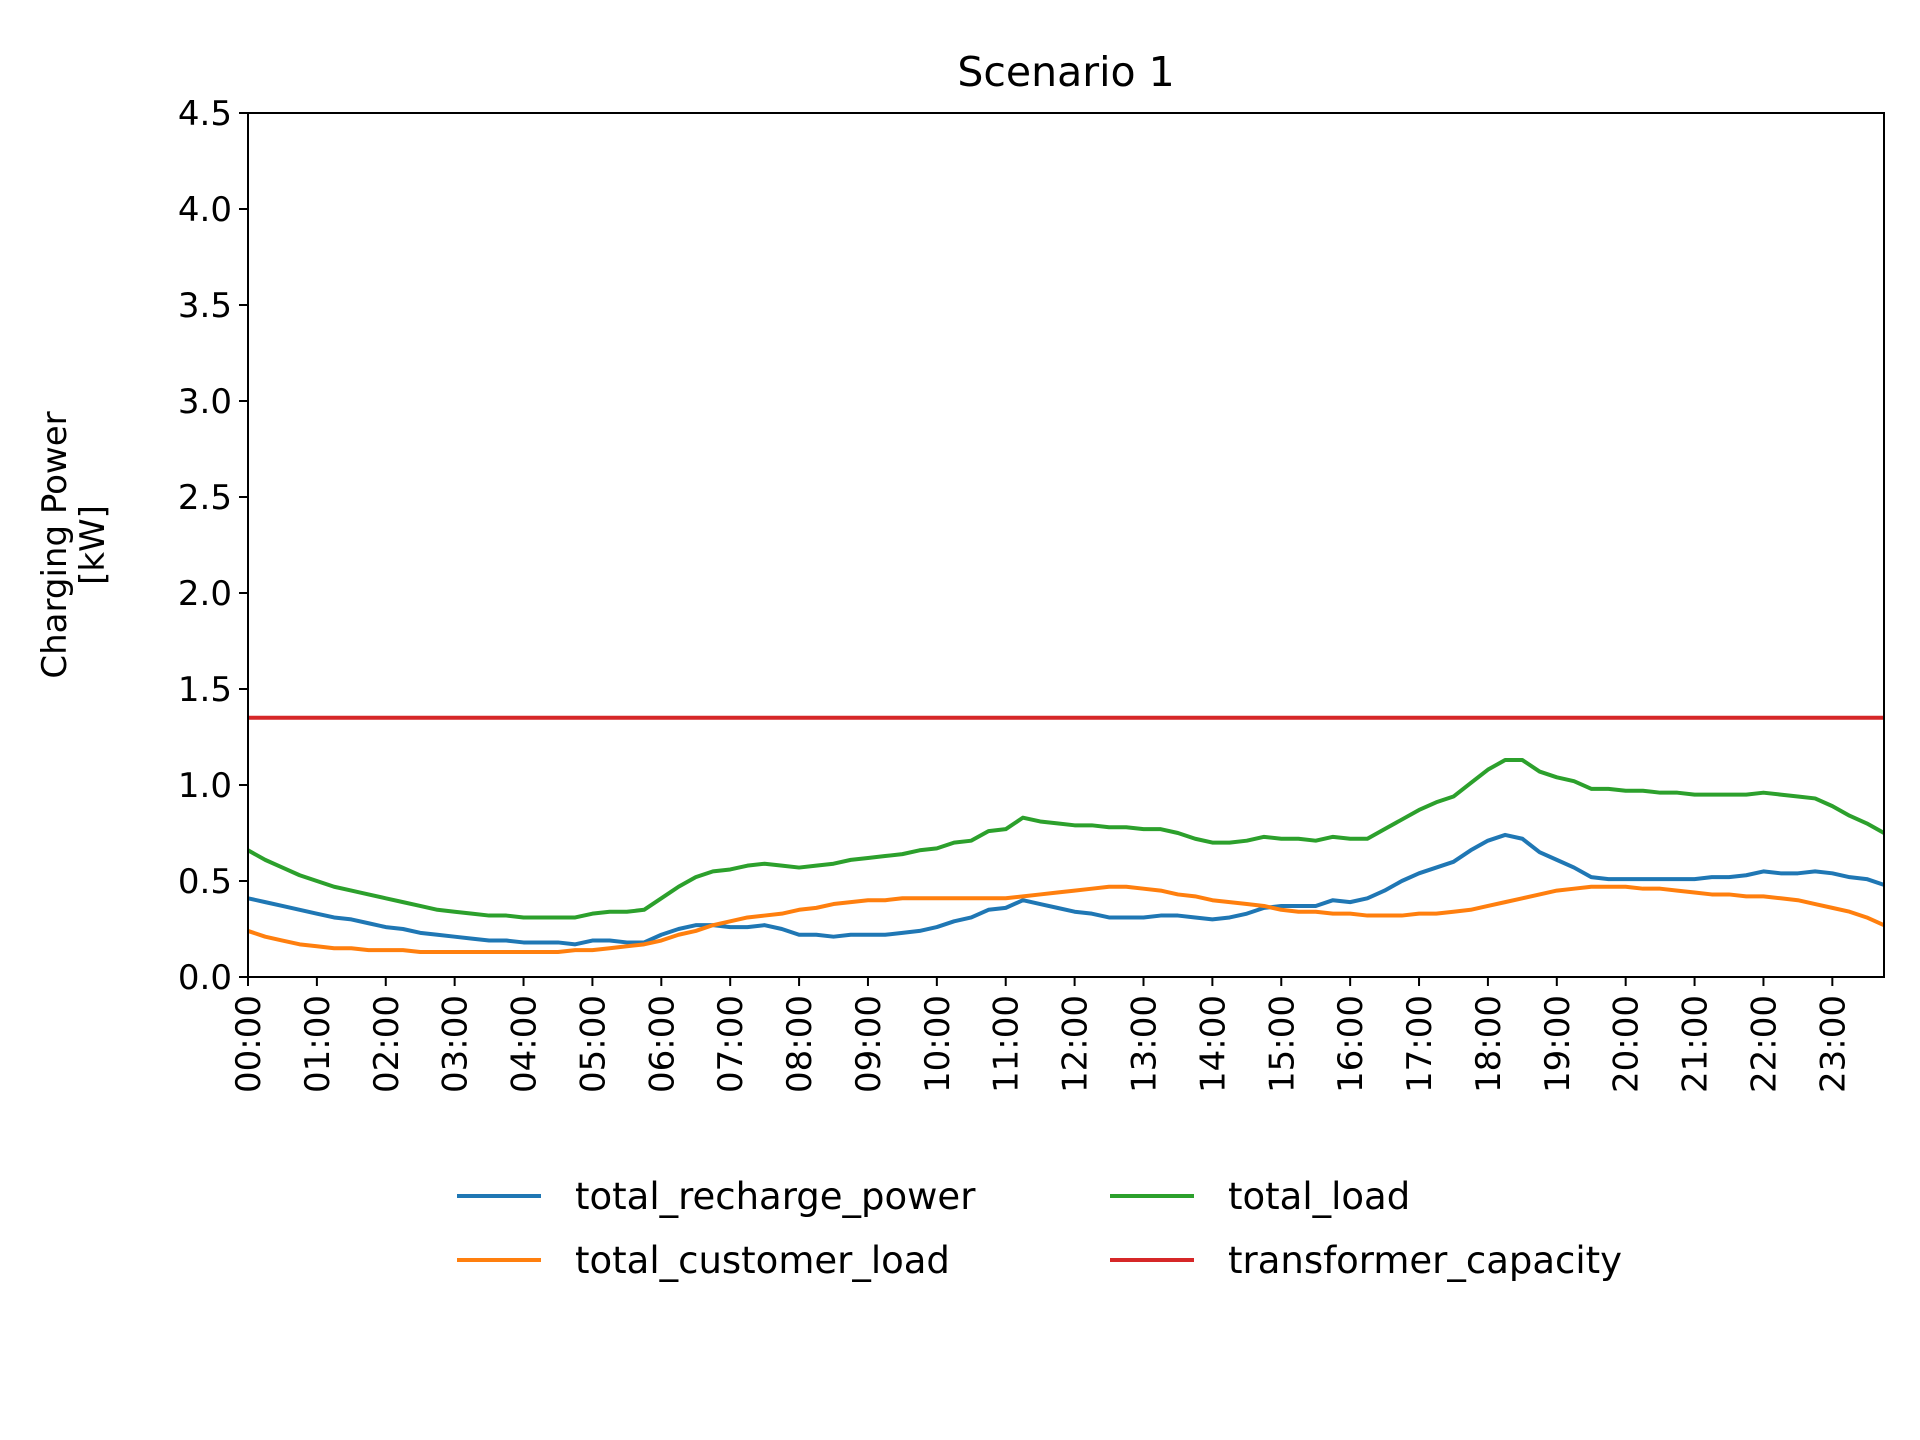 This screenshot has height=1440, width=1920. I want to click on x-tick-label: 19:00, so click(1558, 1044).